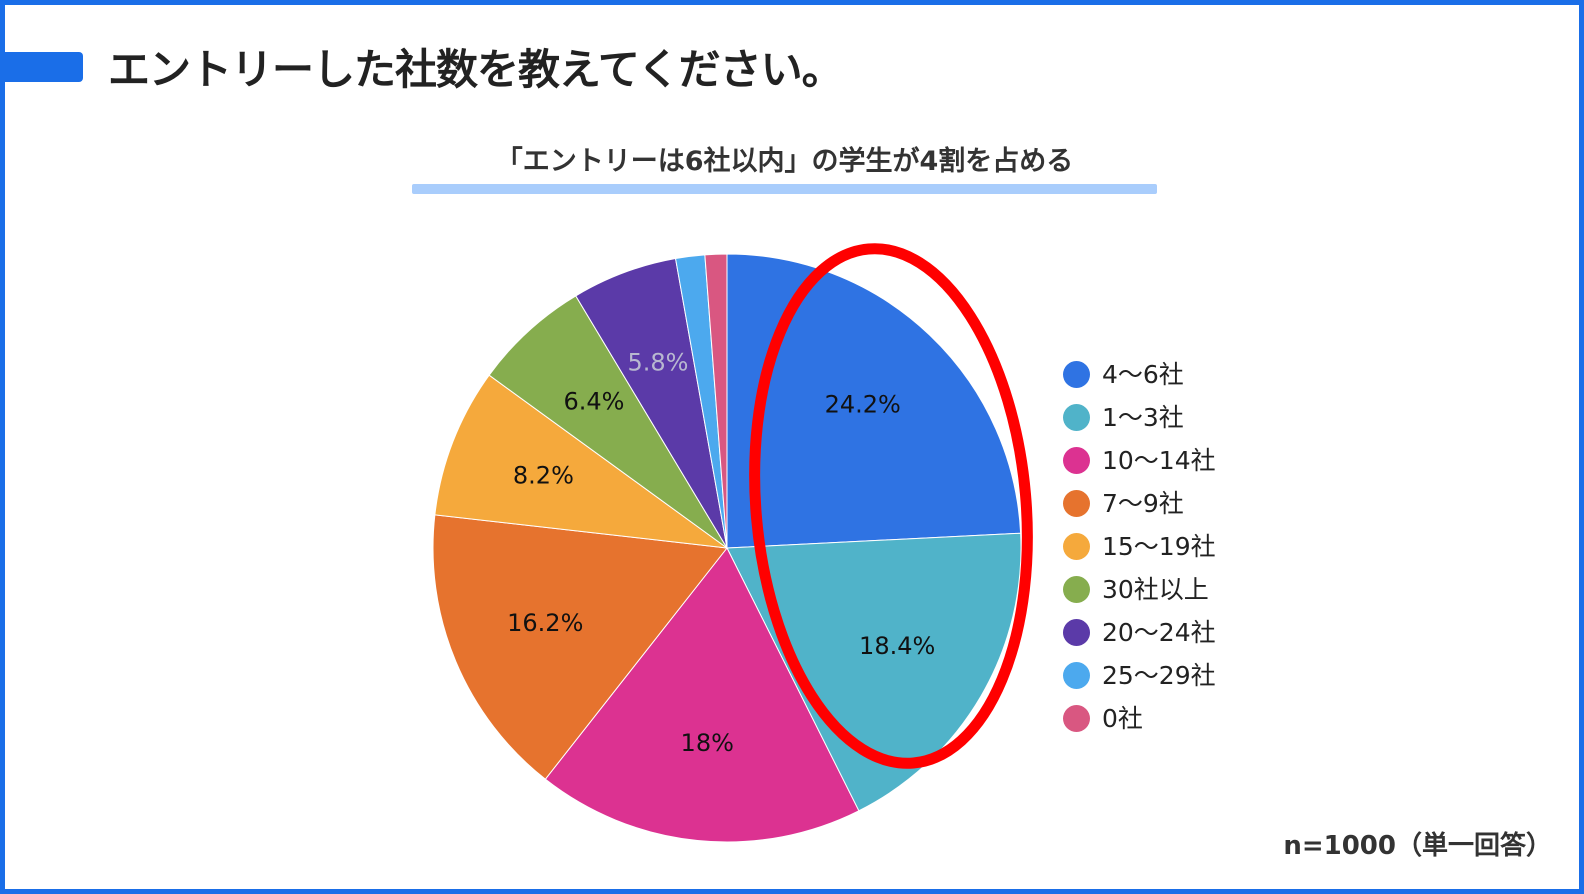  What do you see at coordinates (44, 67) in the screenshot?
I see `heading-accent-bar` at bounding box center [44, 67].